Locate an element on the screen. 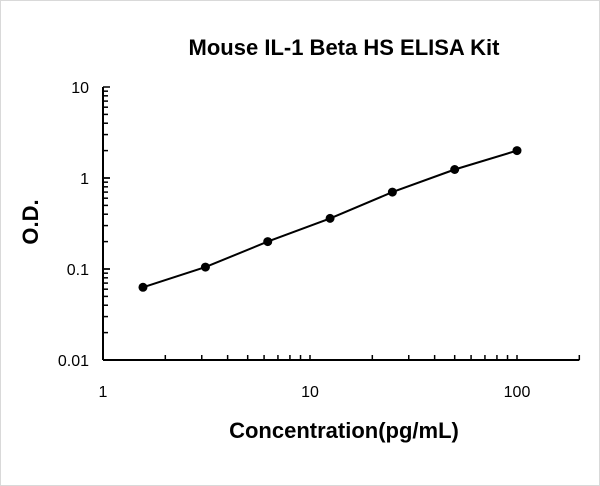  y-tick-label: 0.01 is located at coordinates (73, 361).